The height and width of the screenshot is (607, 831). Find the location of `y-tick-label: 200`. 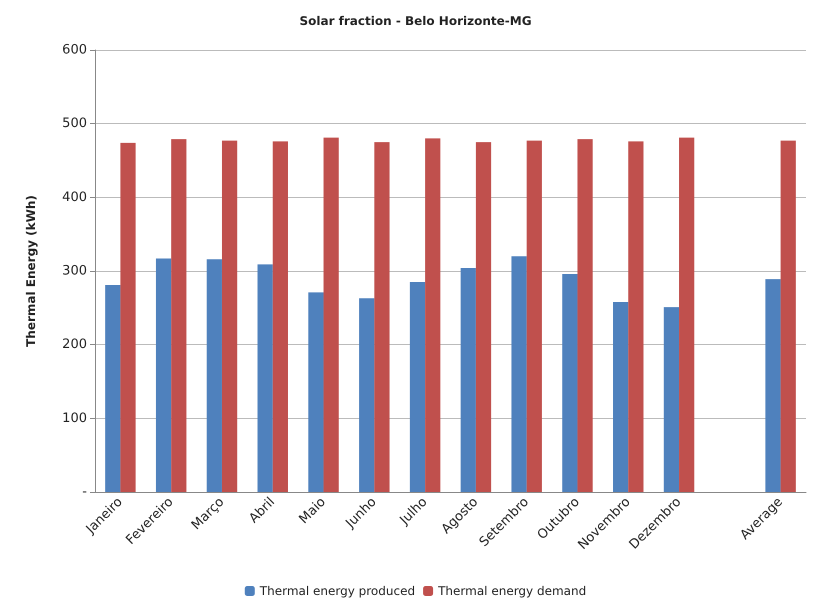

y-tick-label: 200 is located at coordinates (74, 344).